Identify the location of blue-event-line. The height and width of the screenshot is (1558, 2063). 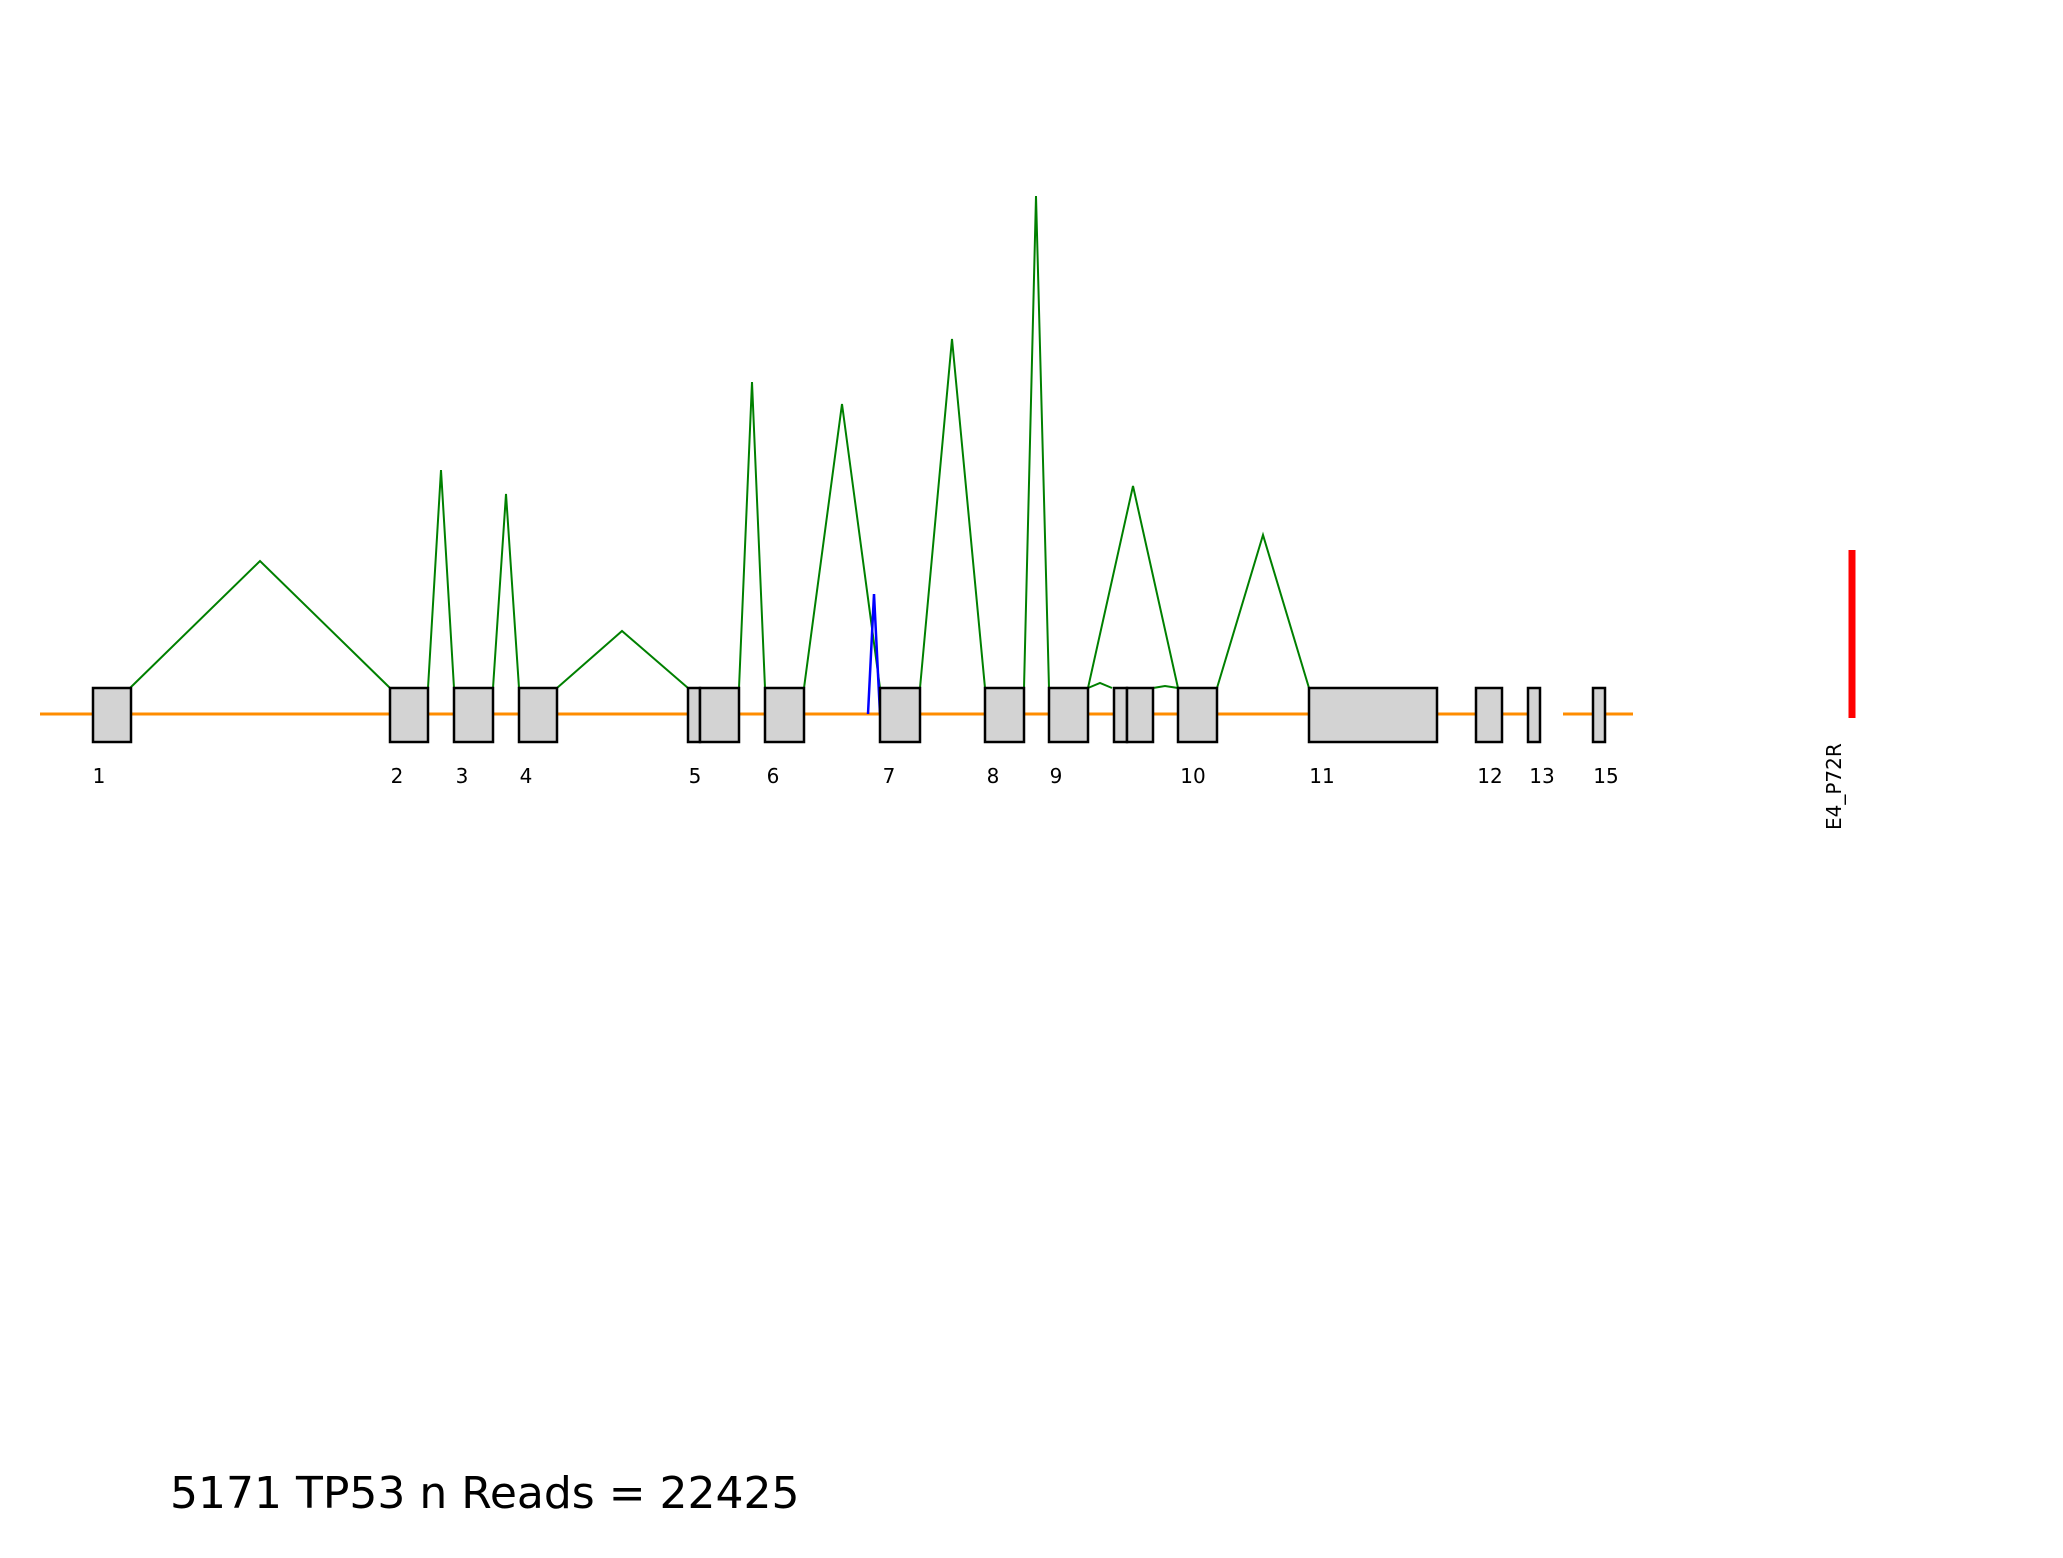
(874, 654).